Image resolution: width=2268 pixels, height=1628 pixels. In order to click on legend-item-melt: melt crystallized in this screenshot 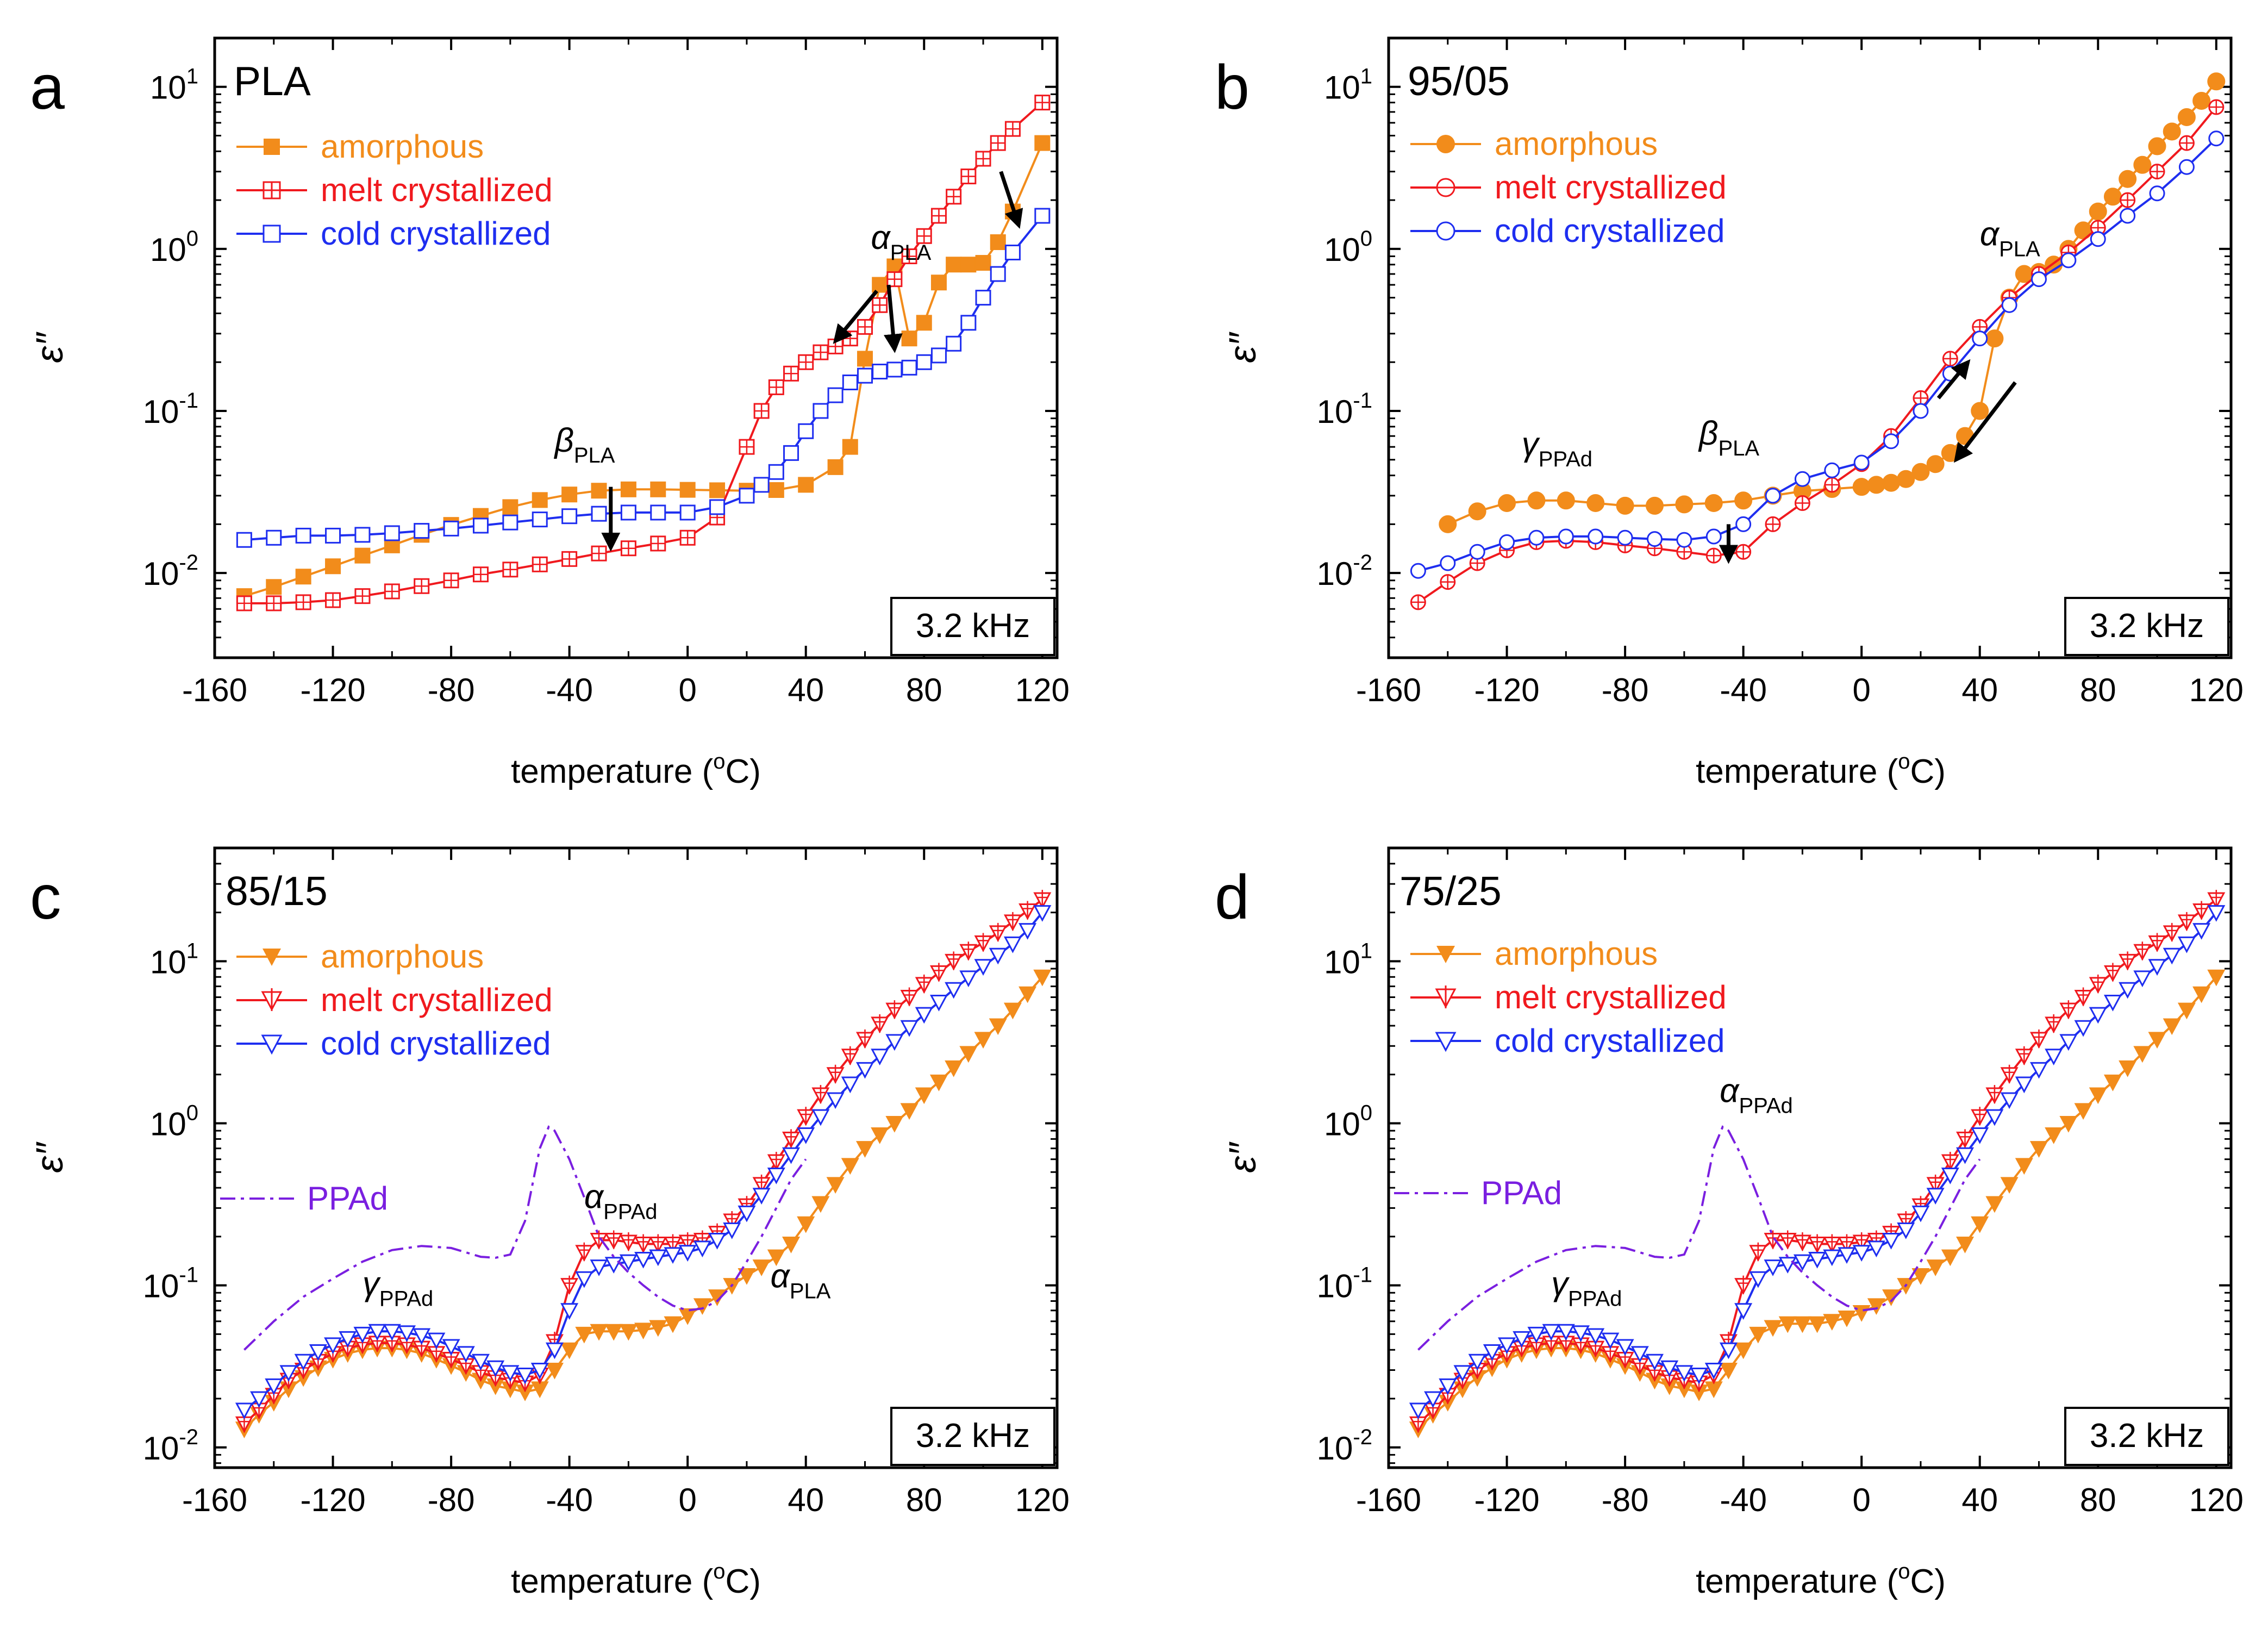, I will do `click(394, 190)`.